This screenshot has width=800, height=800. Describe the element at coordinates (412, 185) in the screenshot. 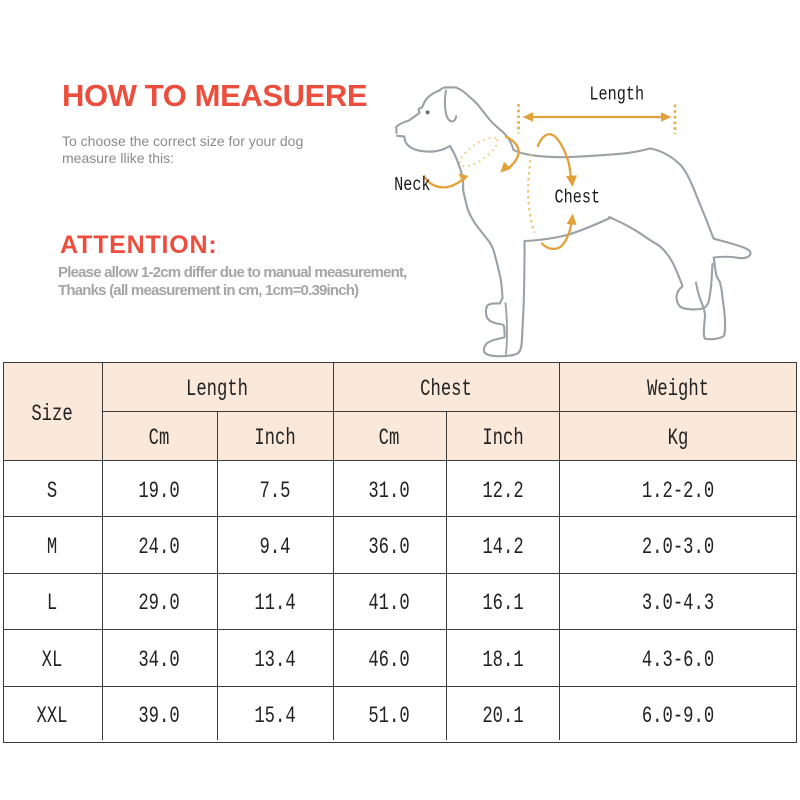

I see `svg-text: Neck` at that location.